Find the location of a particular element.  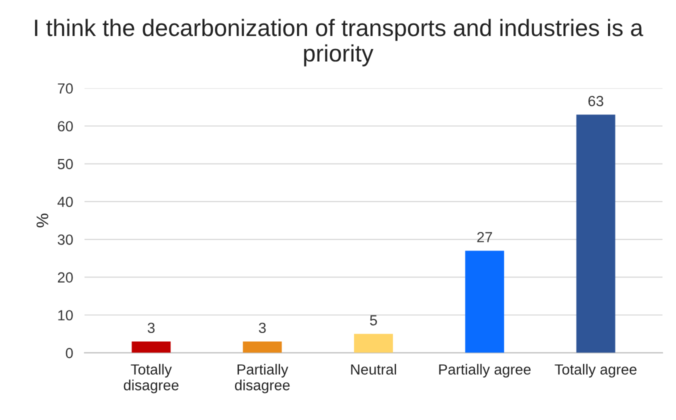

y-tick-label: 40 is located at coordinates (65, 202).